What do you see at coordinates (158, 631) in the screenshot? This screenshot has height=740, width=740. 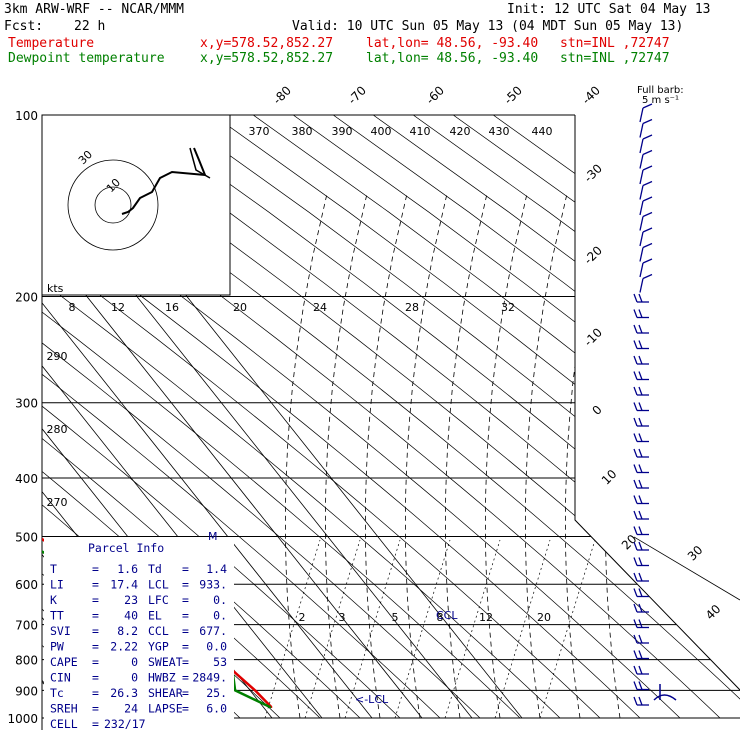 I see `parcel-info-label: CCL` at bounding box center [158, 631].